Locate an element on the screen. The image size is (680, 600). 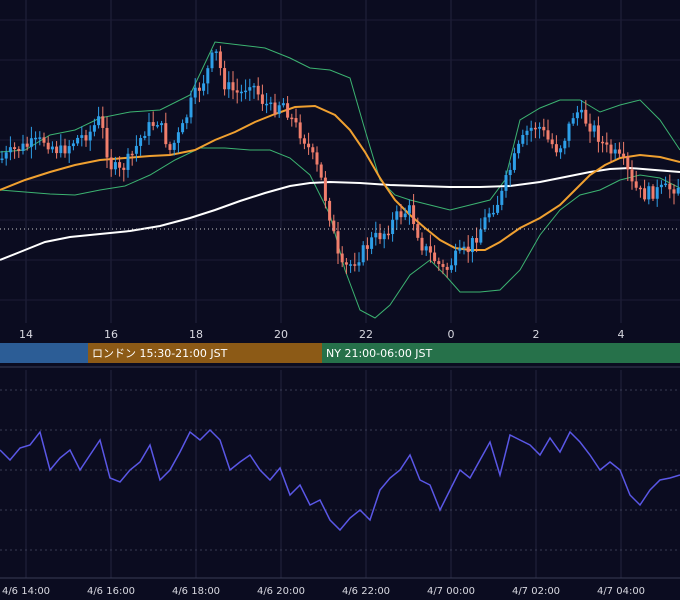
x-tick-label: 2 is located at coordinates (536, 334).